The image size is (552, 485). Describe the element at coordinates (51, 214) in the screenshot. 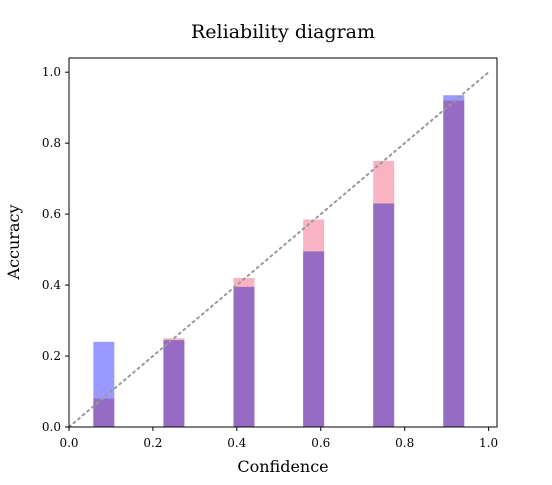

I see `y-tick-label-4: 0.6` at that location.